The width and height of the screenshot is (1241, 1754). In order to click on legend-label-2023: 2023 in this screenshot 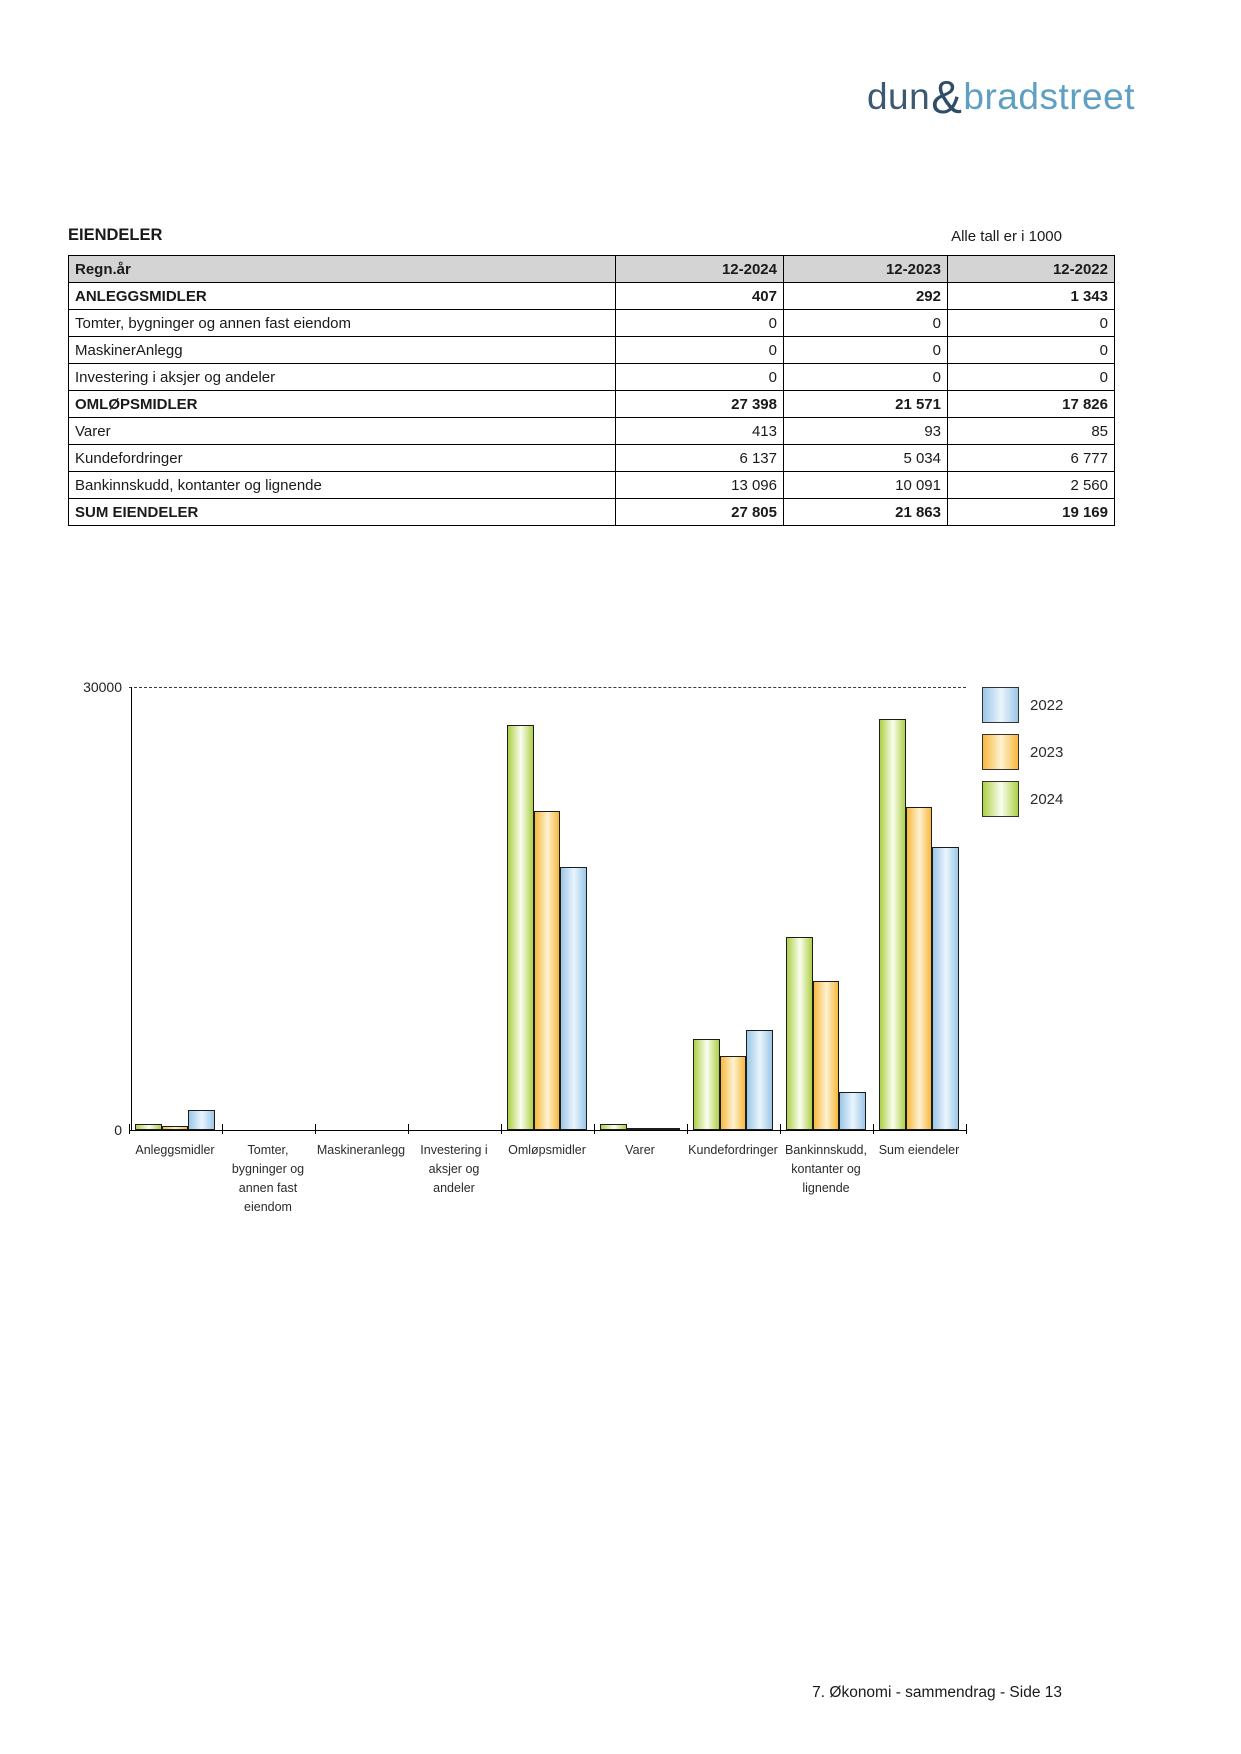, I will do `click(1047, 752)`.